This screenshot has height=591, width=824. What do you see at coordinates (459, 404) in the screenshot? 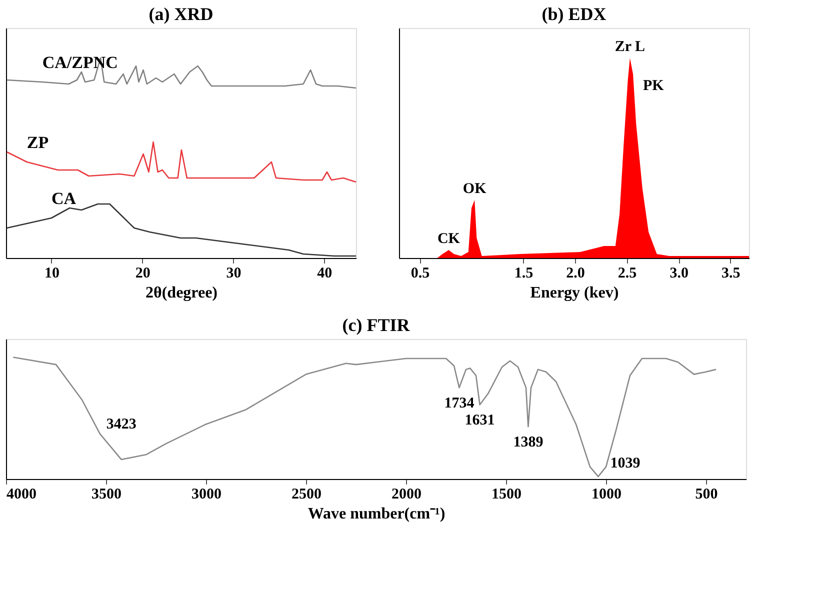
I see `annotation: 1734` at bounding box center [459, 404].